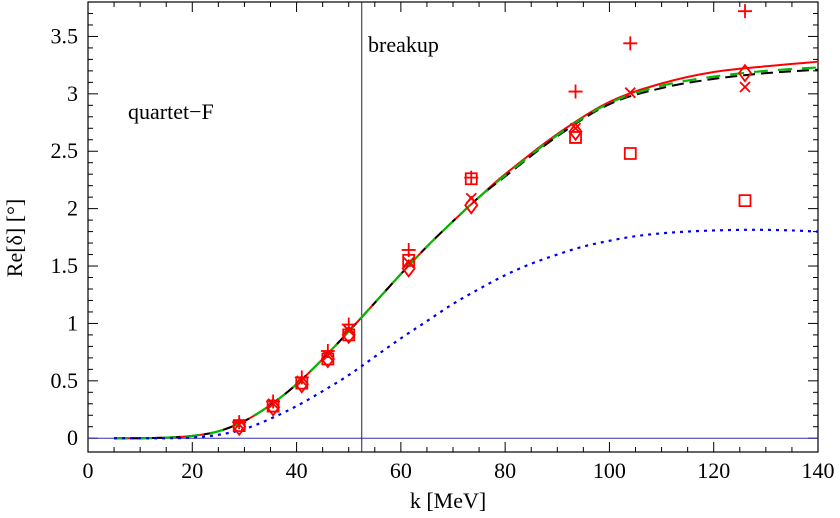 This screenshot has height=518, width=840. What do you see at coordinates (403, 44) in the screenshot?
I see `breakup-label: breakup` at bounding box center [403, 44].